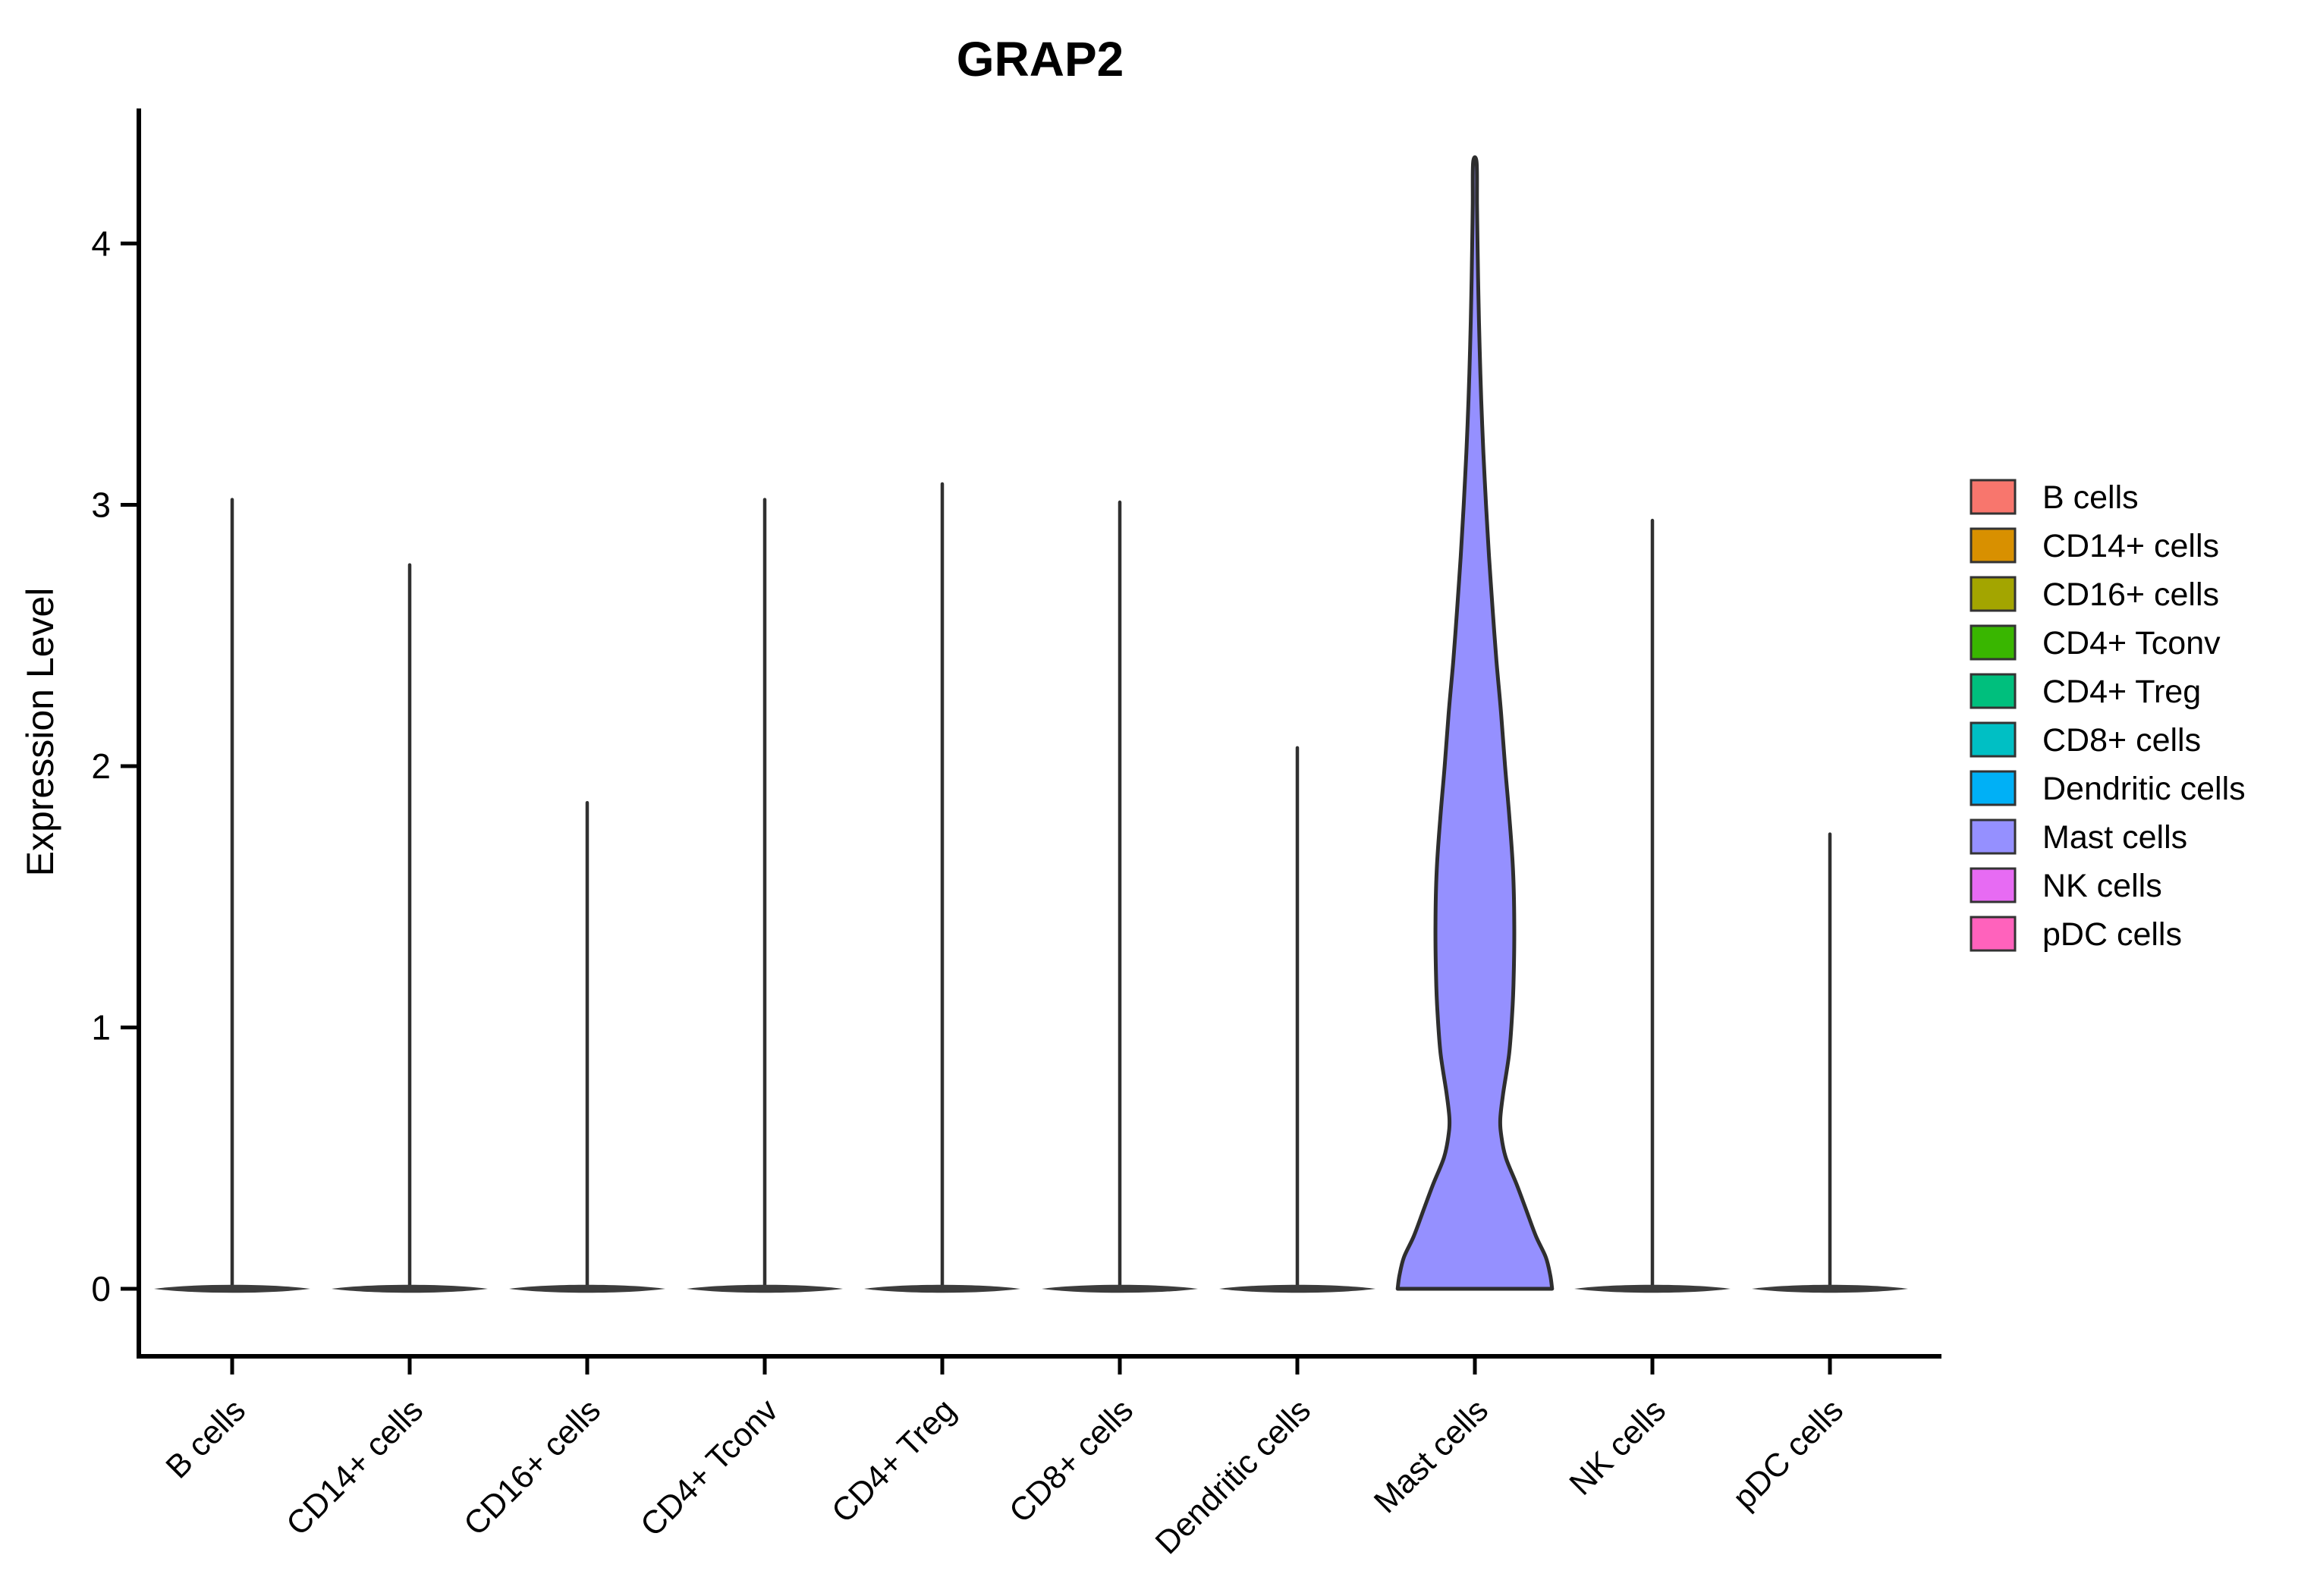 The height and width of the screenshot is (1596, 2317). Describe the element at coordinates (2121, 692) in the screenshot. I see `legend-label-cd4-treg: CD4+ Treg` at that location.